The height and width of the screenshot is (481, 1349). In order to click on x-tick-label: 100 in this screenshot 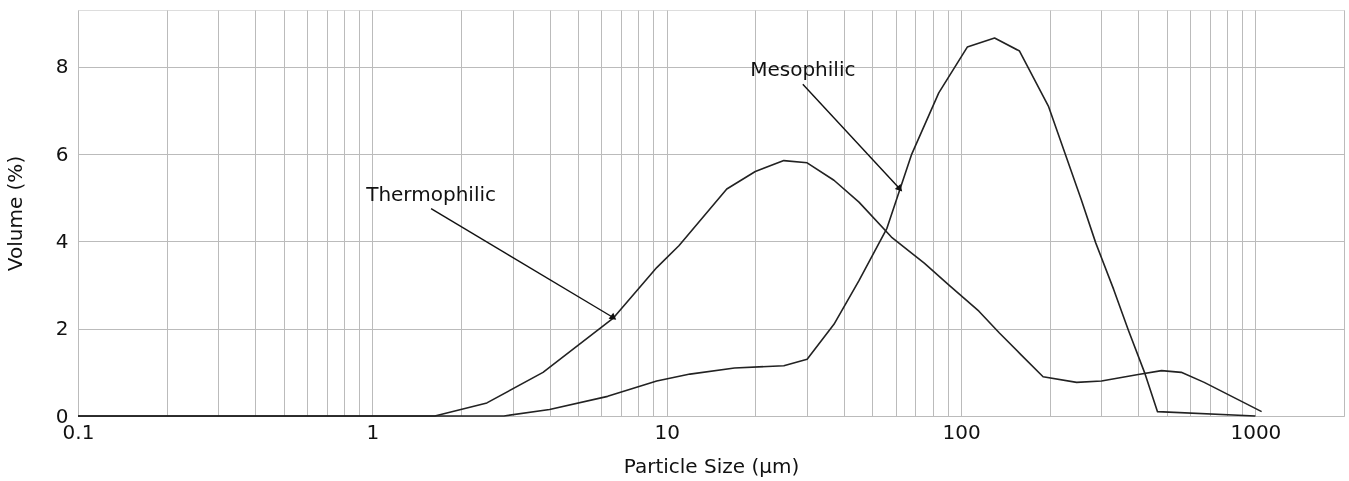, I will do `click(961, 431)`.